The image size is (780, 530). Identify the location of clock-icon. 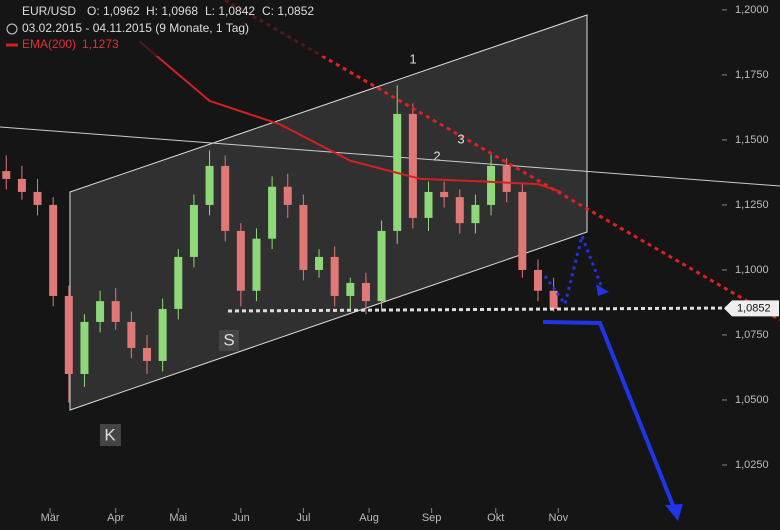
(12, 29).